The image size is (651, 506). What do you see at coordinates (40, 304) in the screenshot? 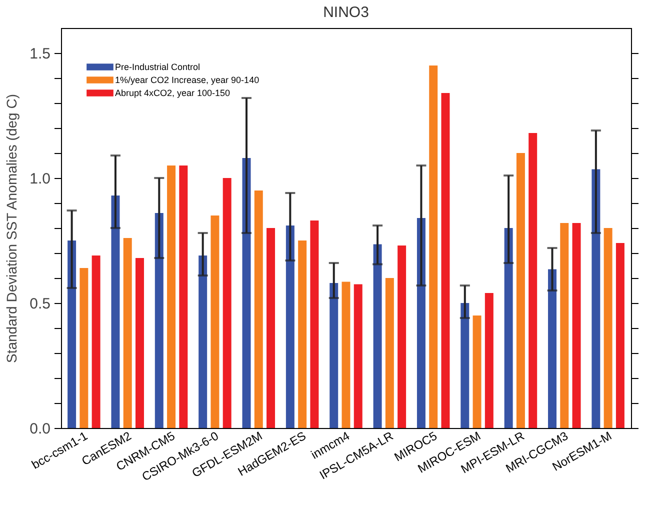
I see `y-tick-label: 0.5` at bounding box center [40, 304].